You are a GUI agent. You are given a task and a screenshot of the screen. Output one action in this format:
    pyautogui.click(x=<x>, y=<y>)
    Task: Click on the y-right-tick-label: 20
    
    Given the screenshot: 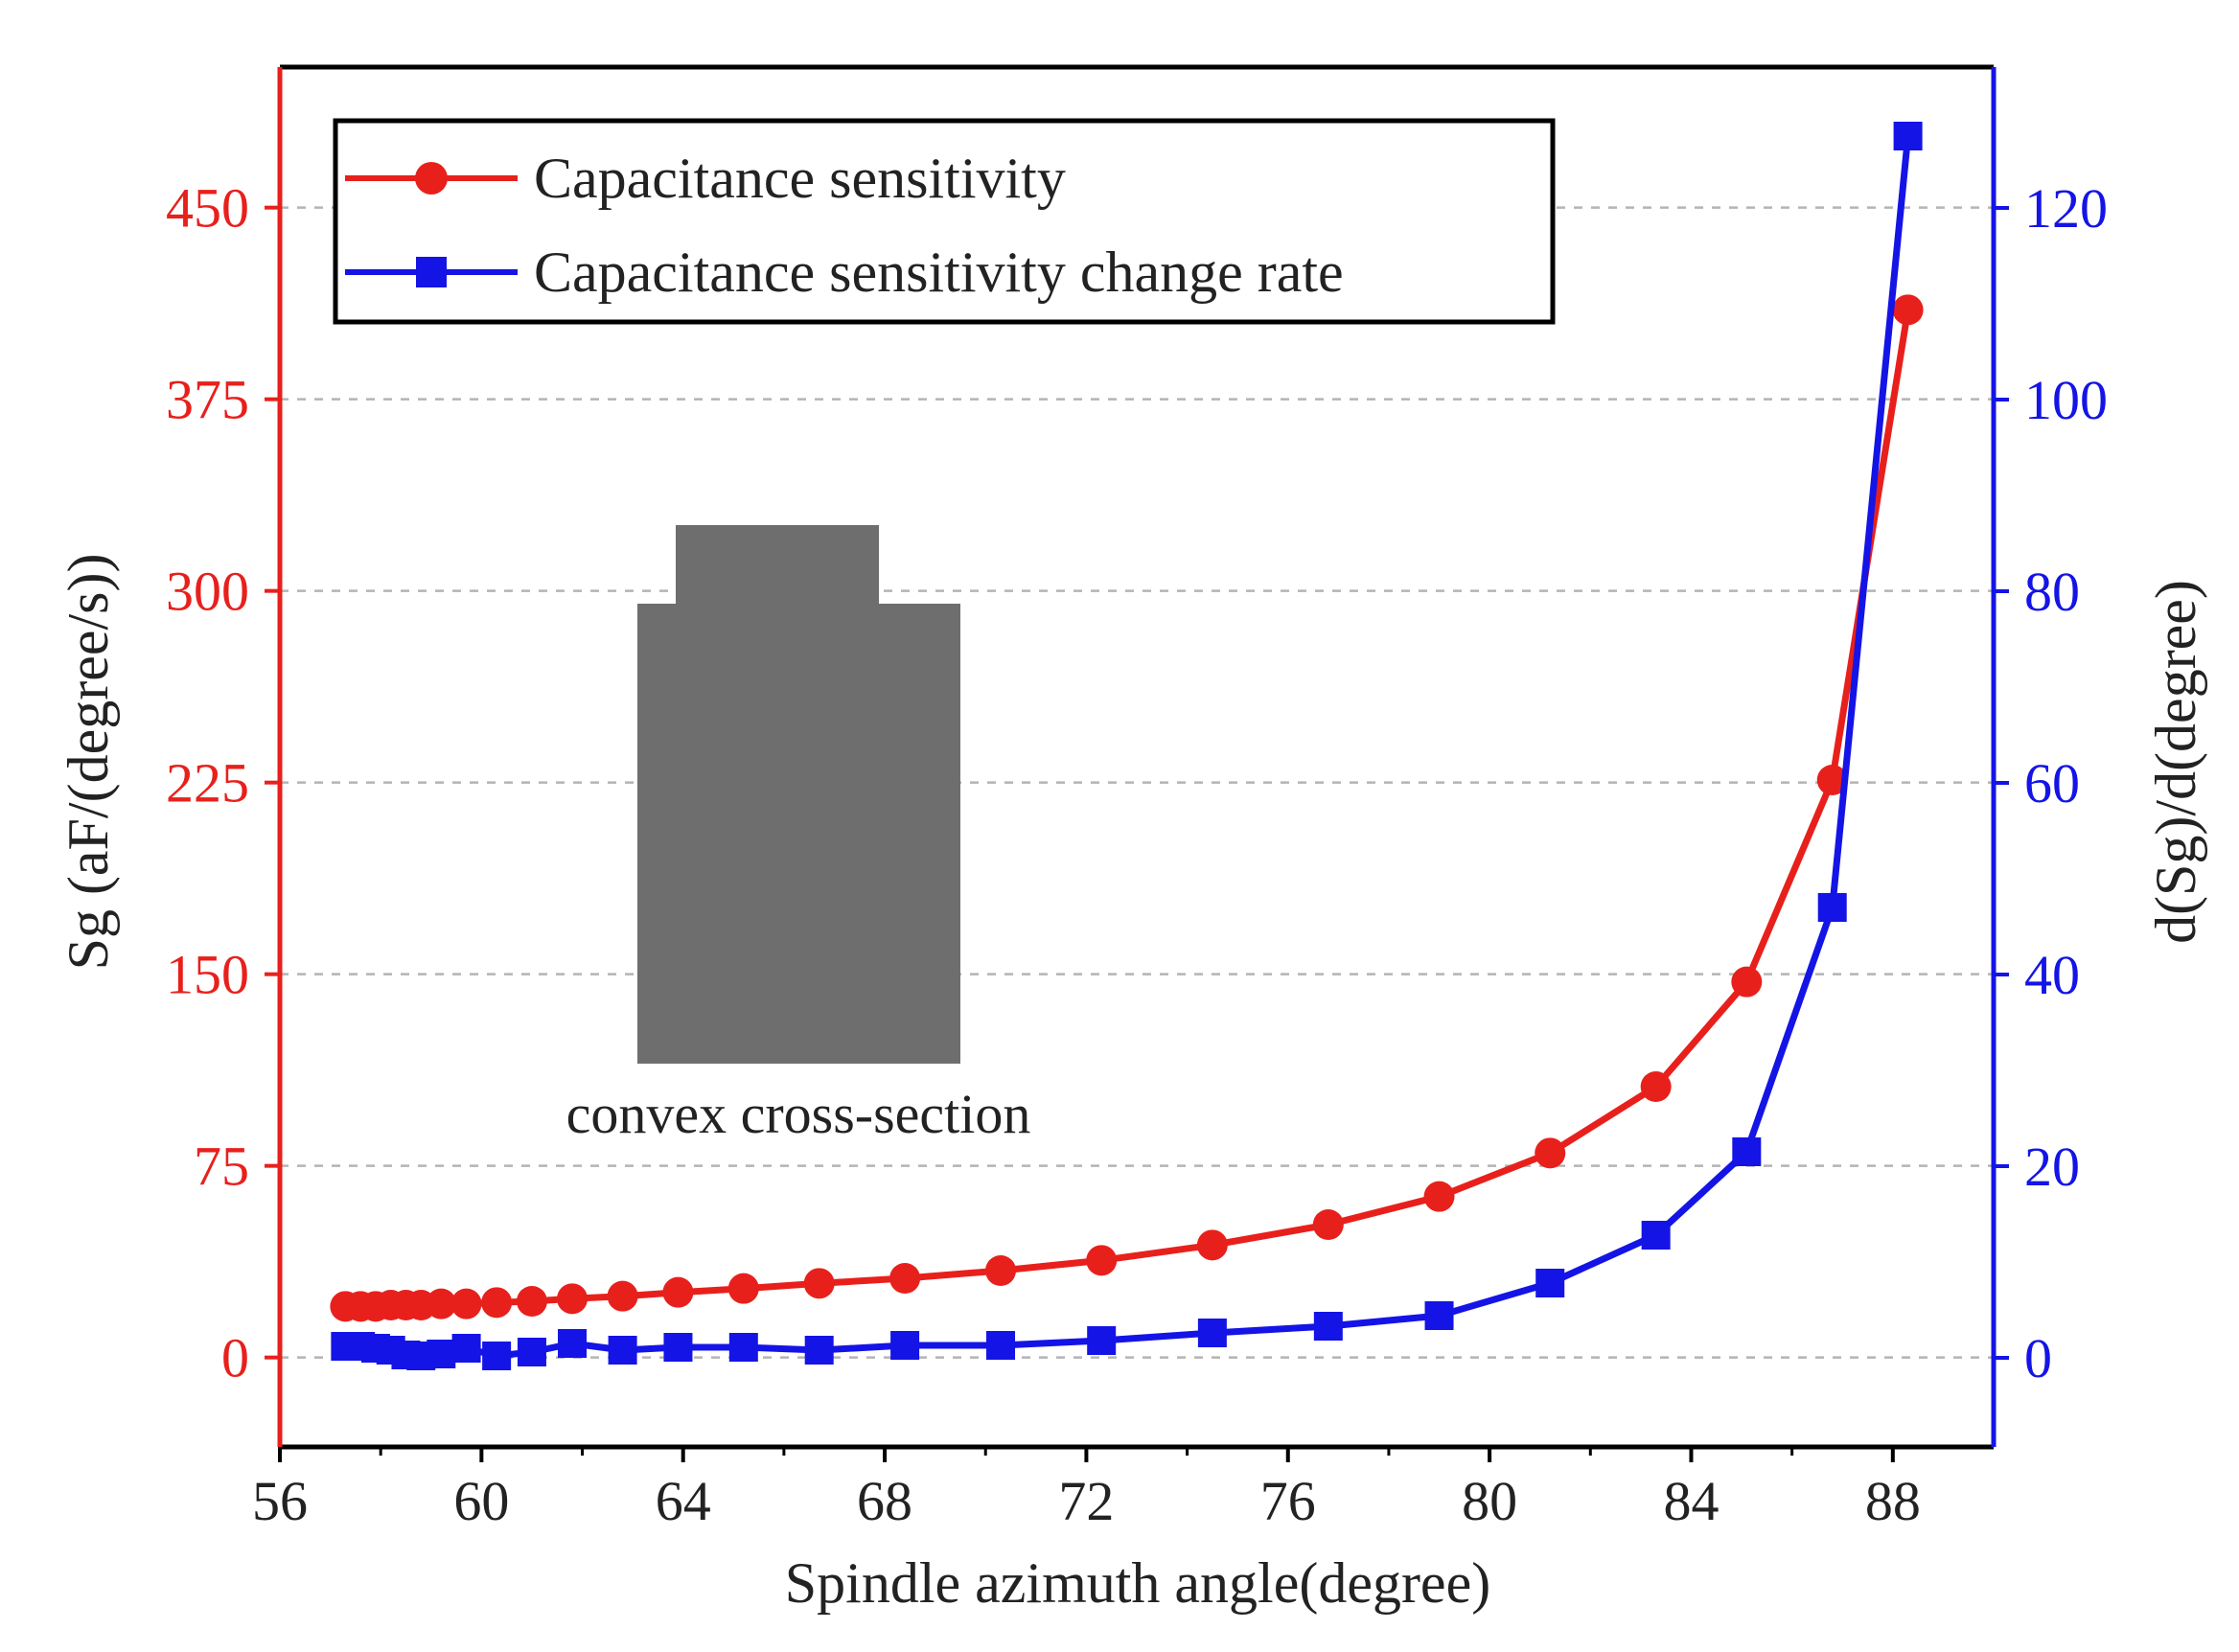 What is the action you would take?
    pyautogui.click(x=2052, y=1167)
    